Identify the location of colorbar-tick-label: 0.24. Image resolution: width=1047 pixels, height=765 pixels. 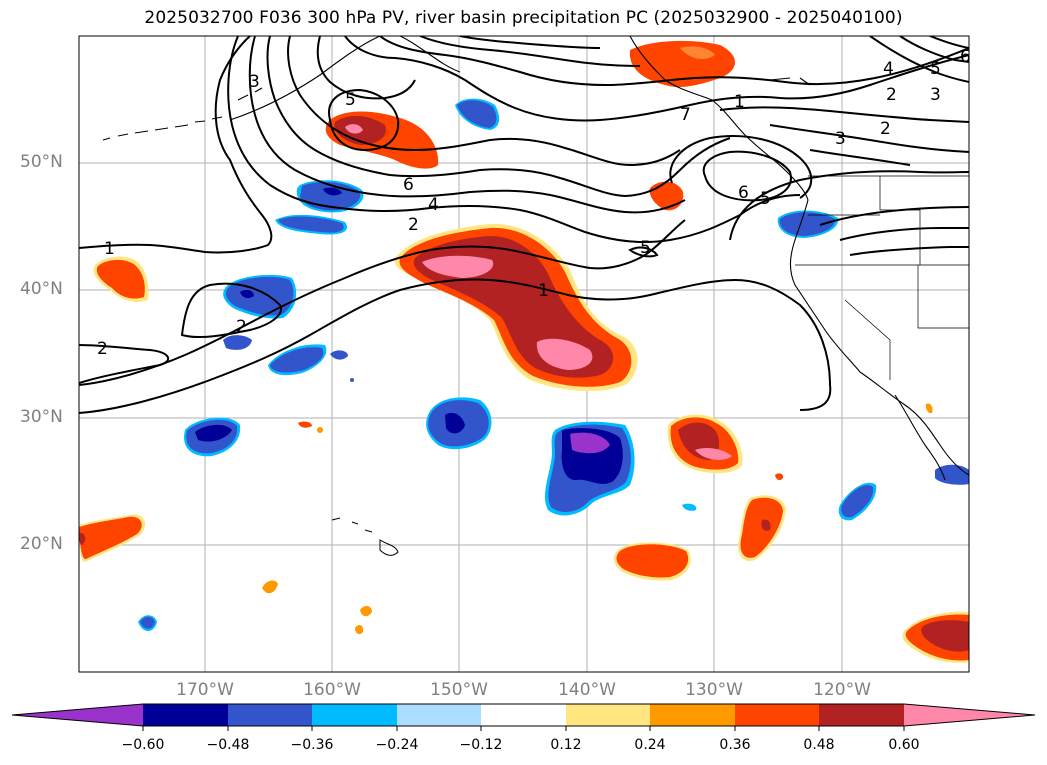
(650, 745).